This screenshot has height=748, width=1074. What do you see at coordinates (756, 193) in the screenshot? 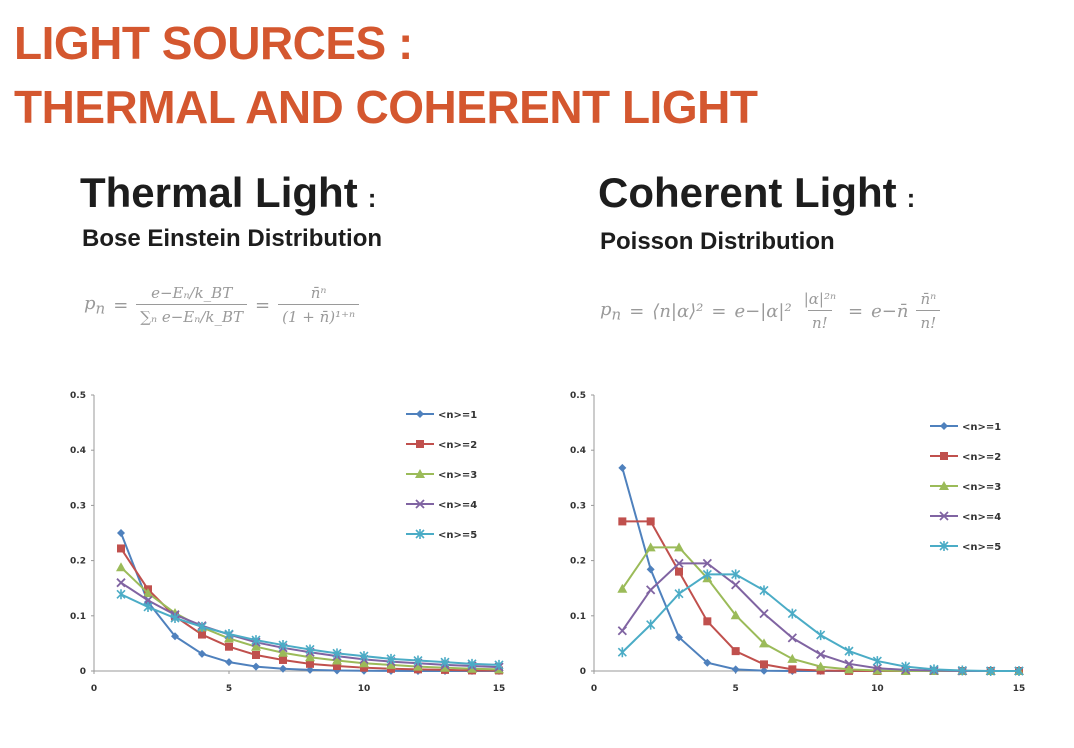
I see `coherent-light-title: Coherent Light:` at bounding box center [756, 193].